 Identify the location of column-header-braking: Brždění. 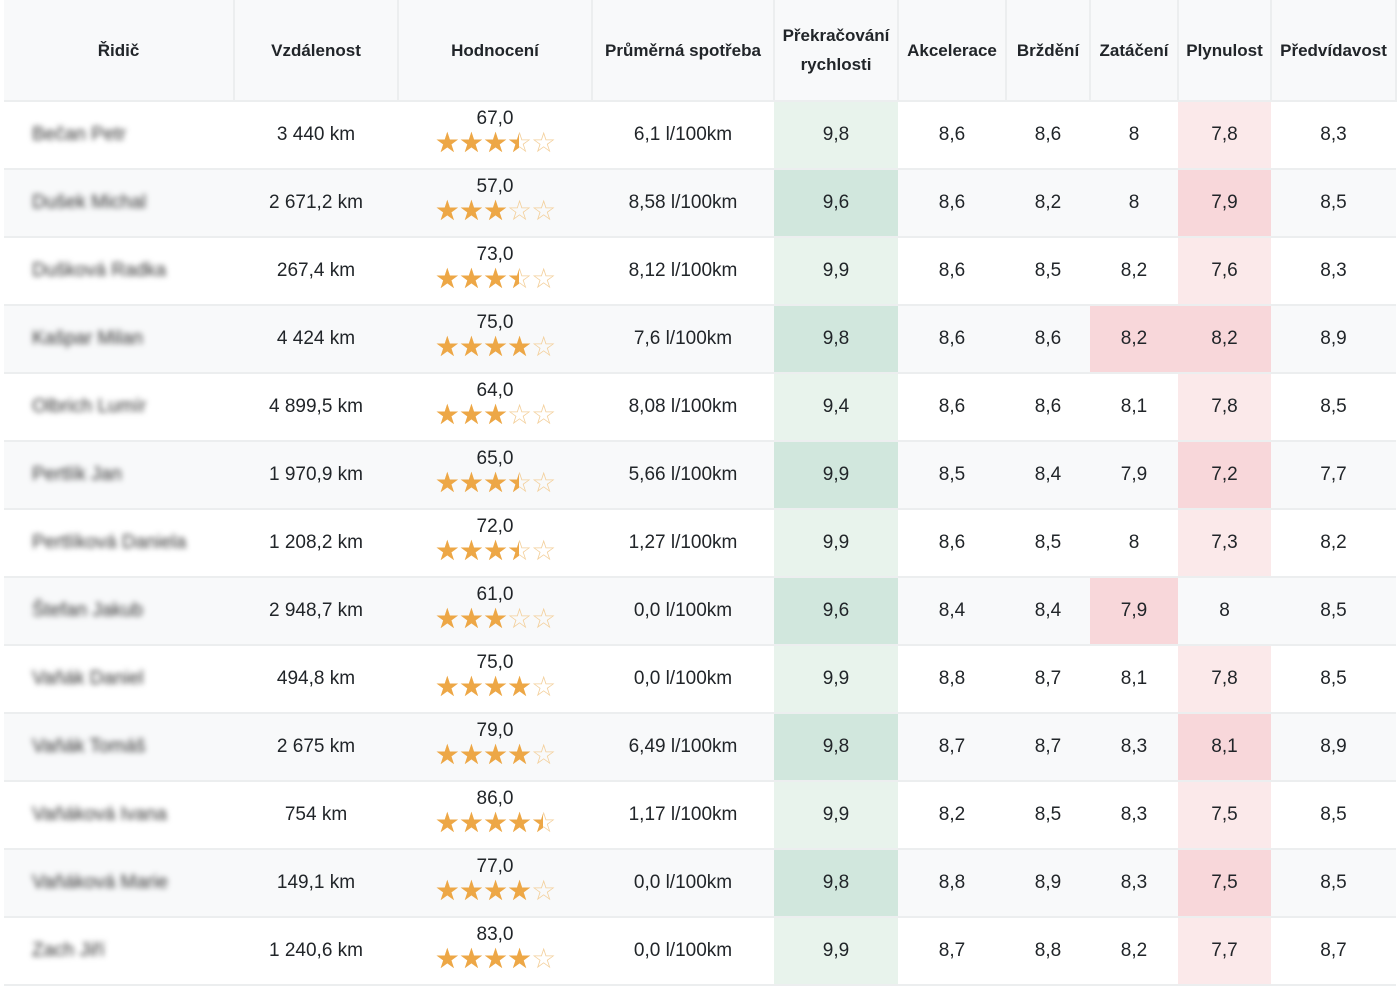
(1048, 51).